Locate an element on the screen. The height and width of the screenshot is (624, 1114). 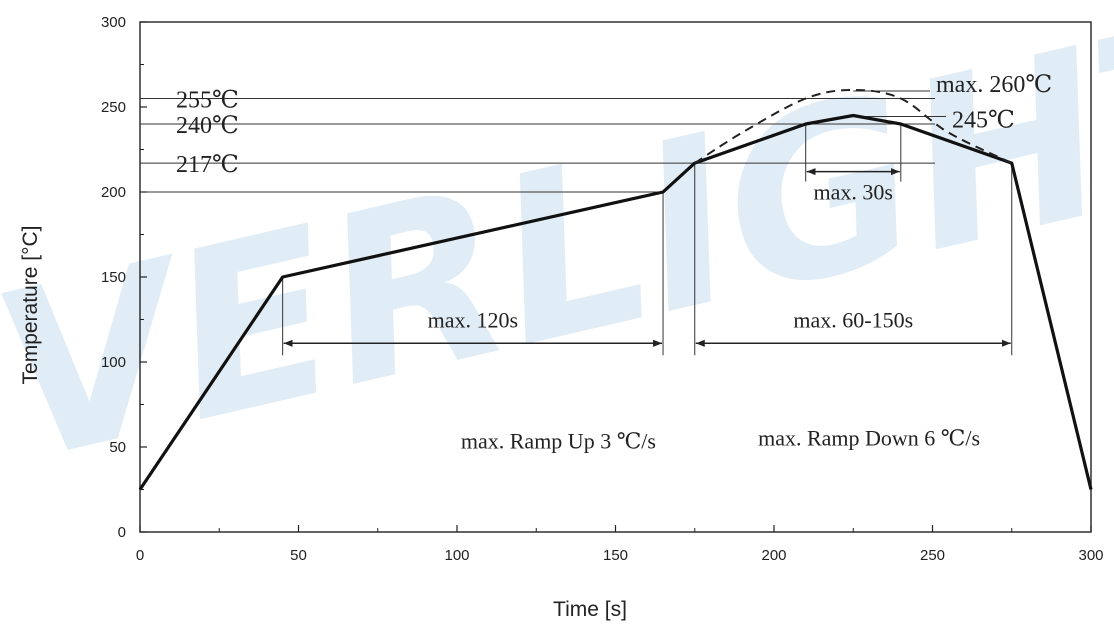
x-tick-label-3: 150 is located at coordinates (615, 555).